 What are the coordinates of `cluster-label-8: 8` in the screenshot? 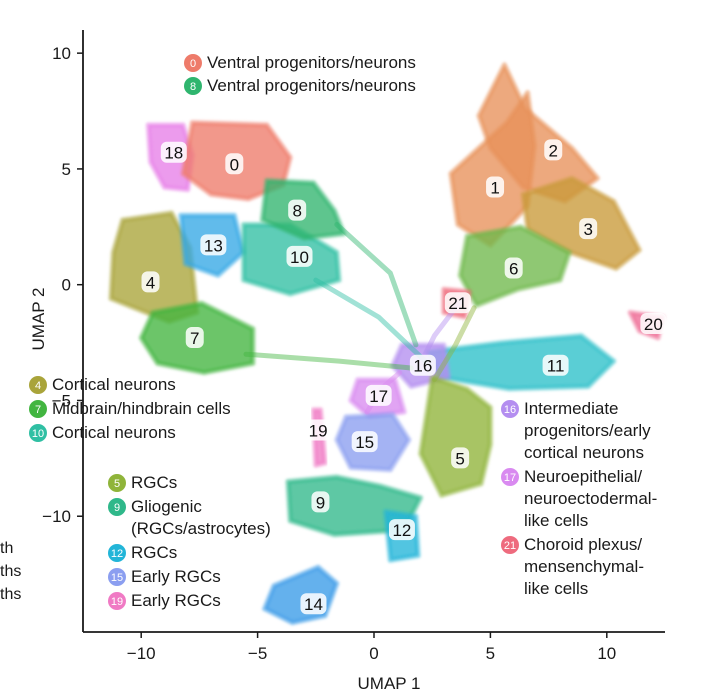 It's located at (296, 211).